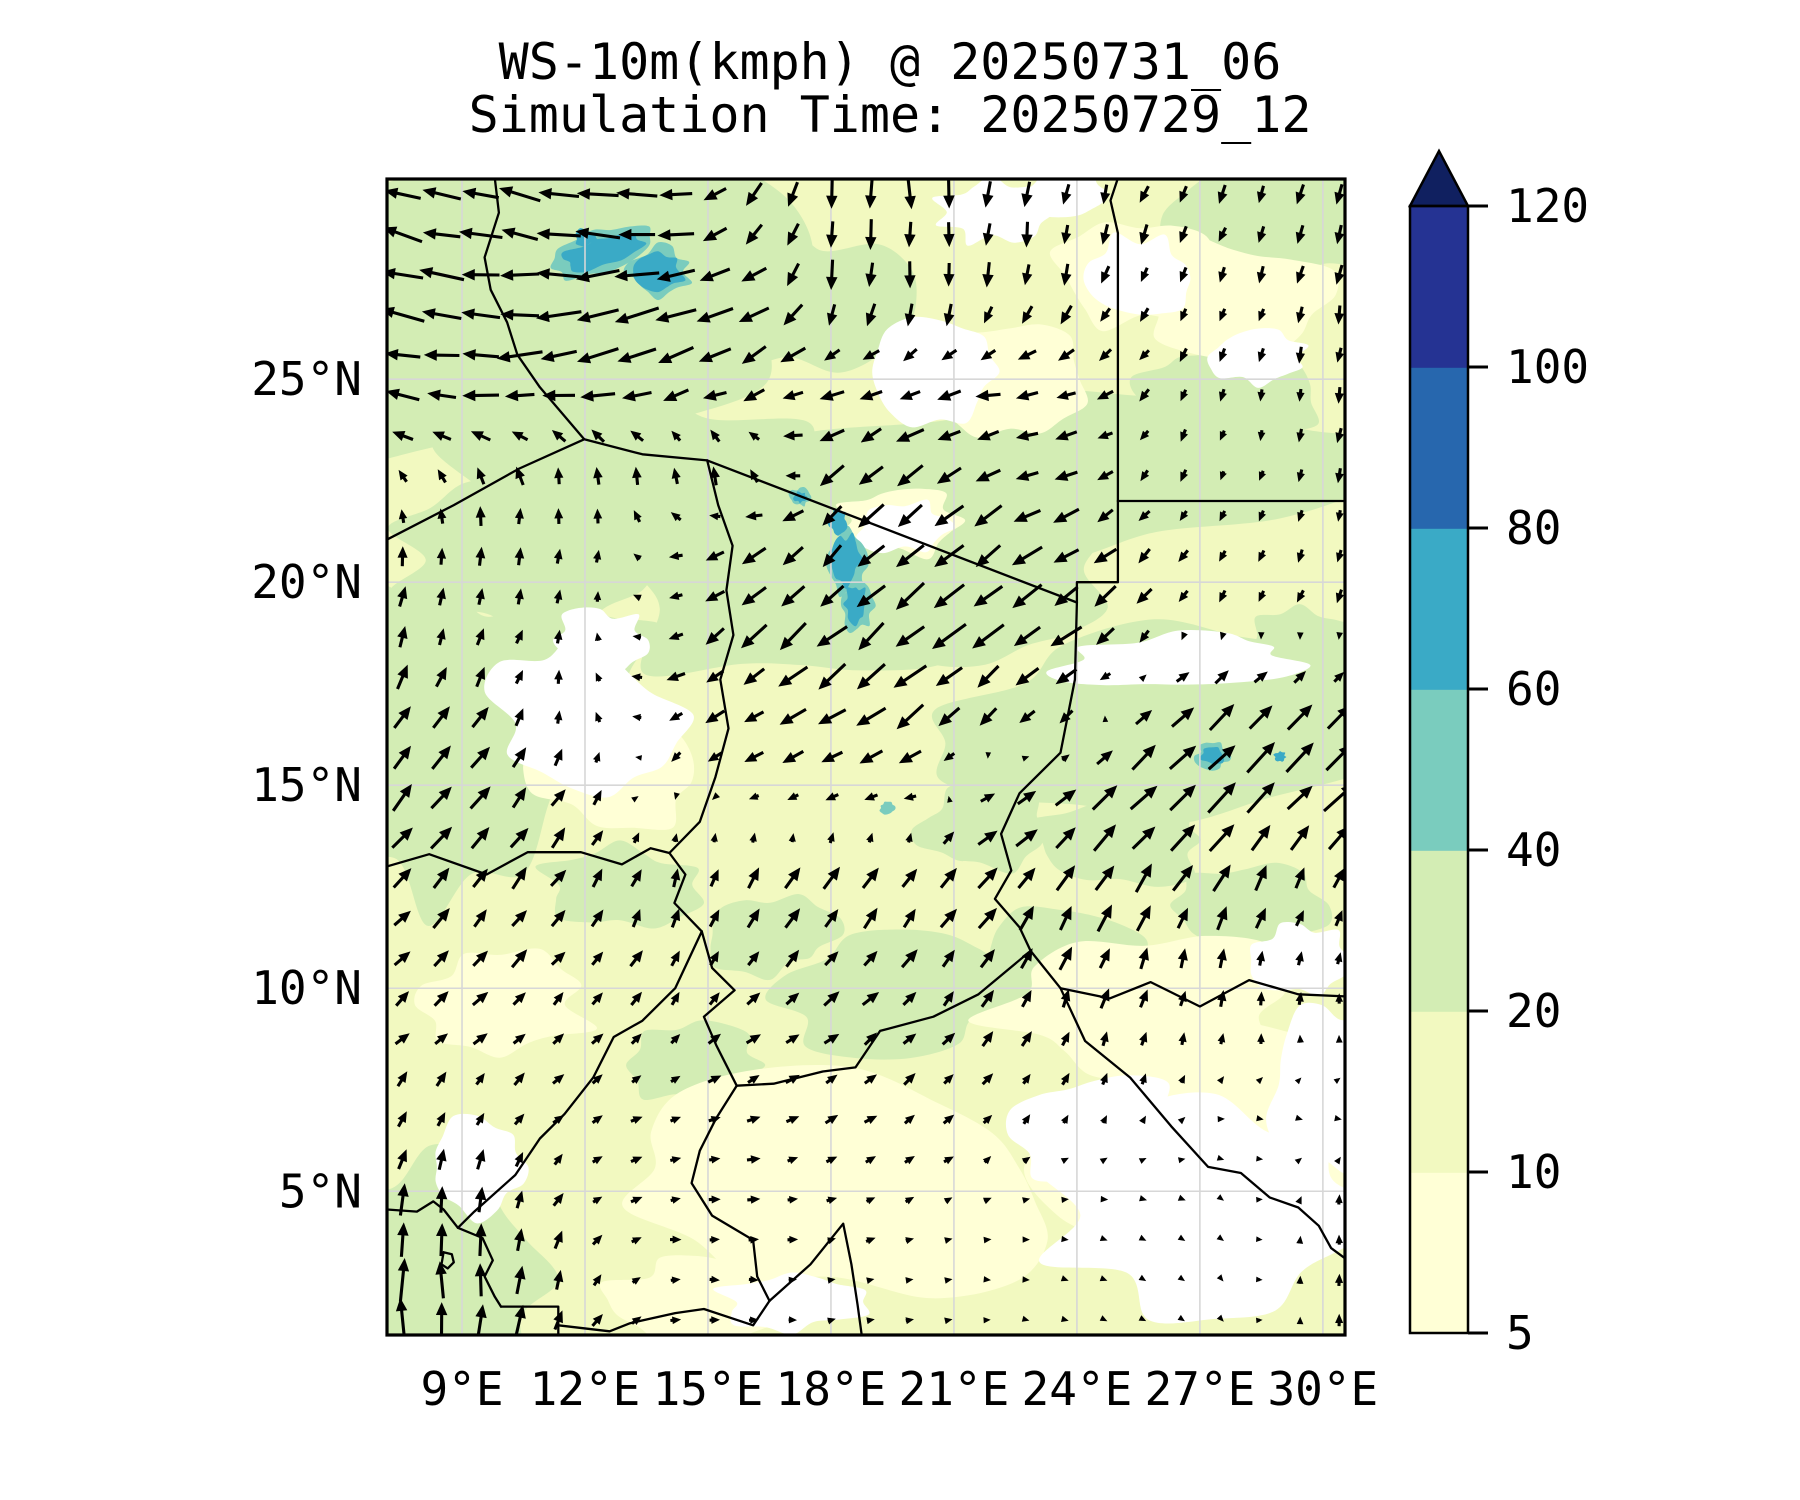 Image resolution: width=1800 pixels, height=1500 pixels. What do you see at coordinates (1533, 1011) in the screenshot?
I see `colorbar-tick-label-20: 20` at bounding box center [1533, 1011].